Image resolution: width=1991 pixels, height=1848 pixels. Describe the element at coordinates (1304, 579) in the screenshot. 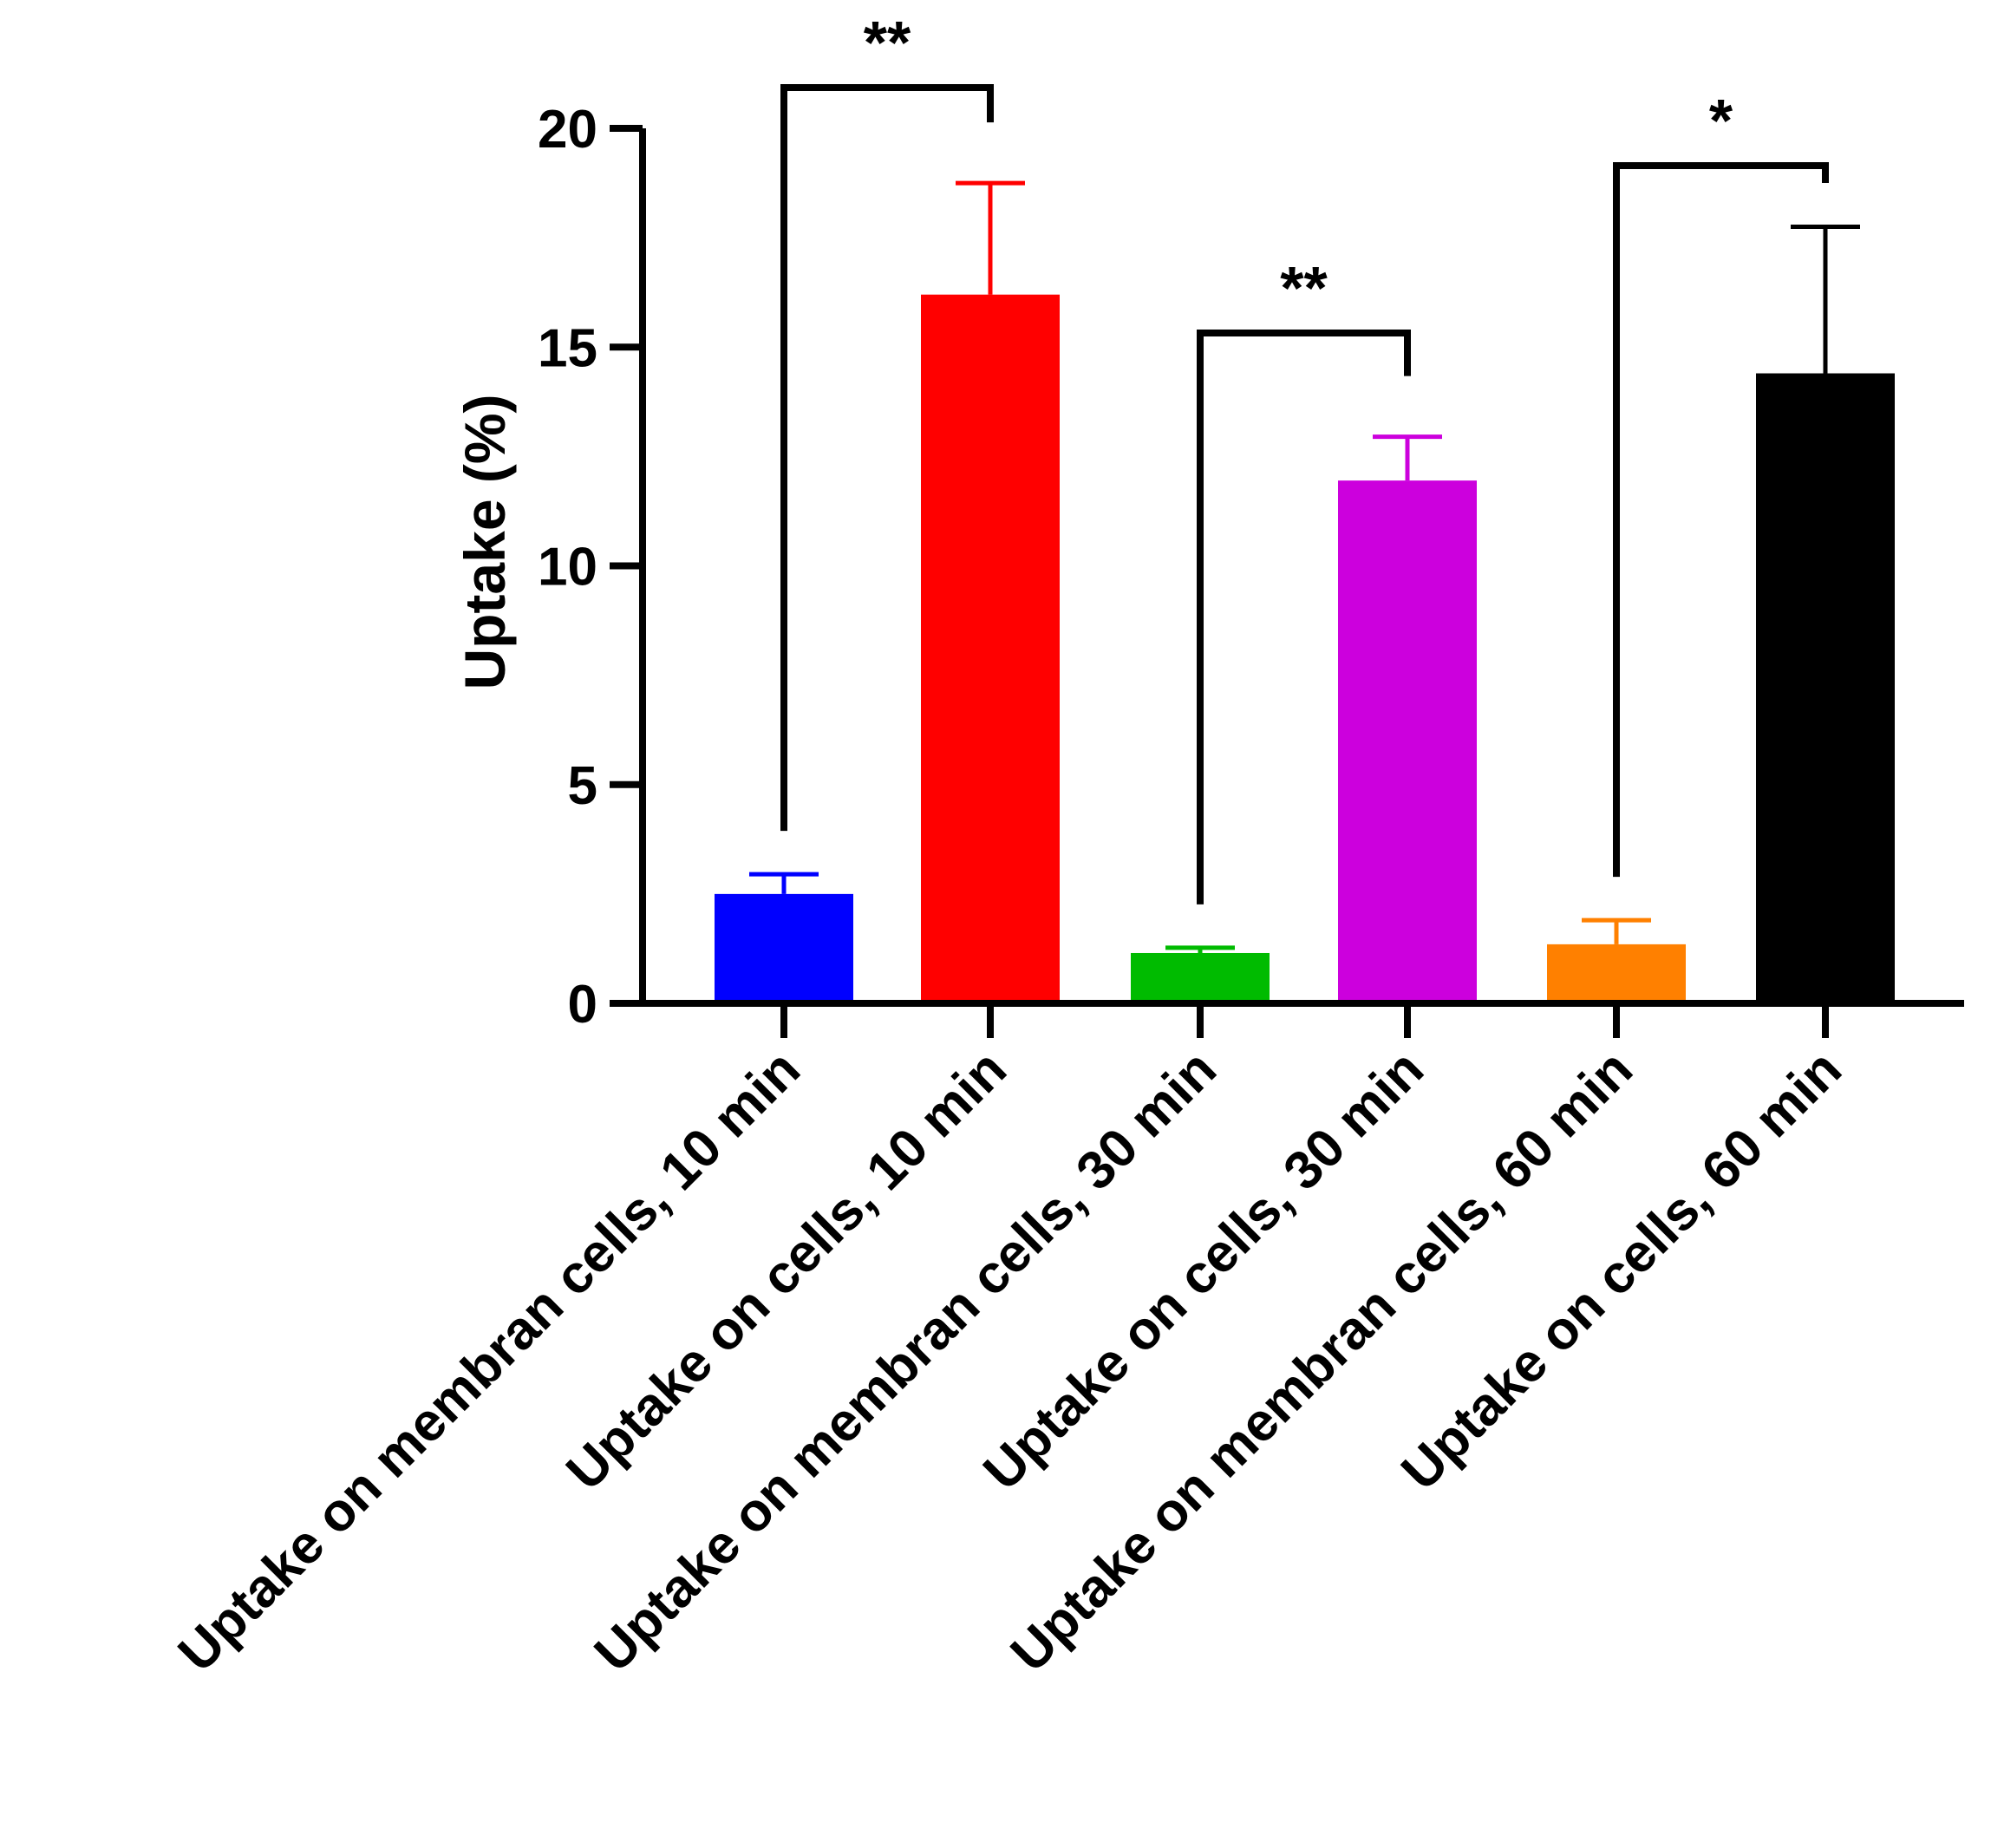

I see `significance-bracket-2: **` at that location.